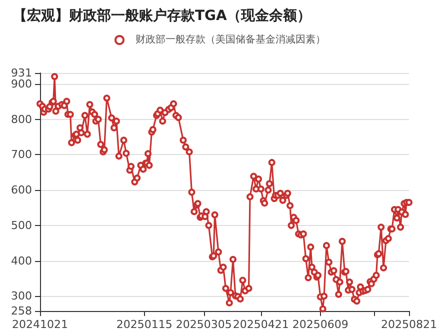 This screenshot has height=330, width=440. What do you see at coordinates (21, 83) in the screenshot?
I see `y-tick-label: 900` at bounding box center [21, 83].